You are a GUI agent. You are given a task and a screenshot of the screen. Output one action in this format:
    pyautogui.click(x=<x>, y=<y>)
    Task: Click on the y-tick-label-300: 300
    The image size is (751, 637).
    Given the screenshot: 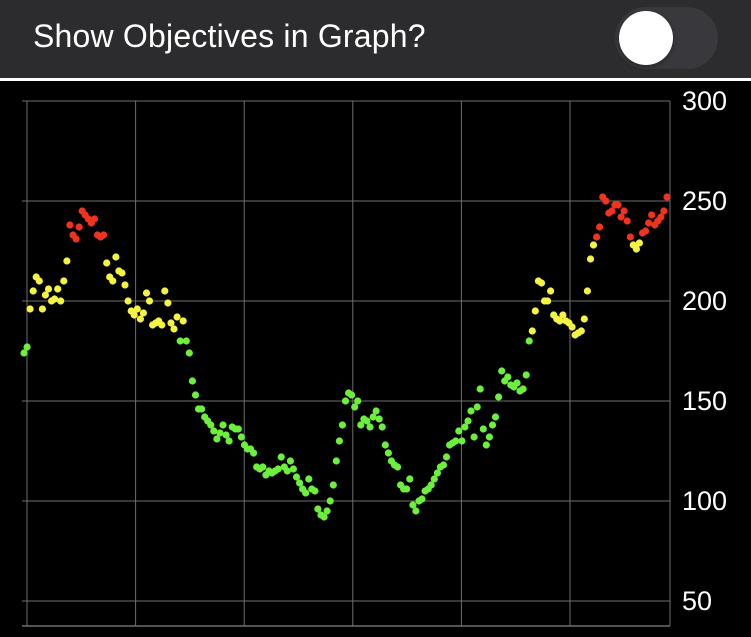 What is the action you would take?
    pyautogui.click(x=704, y=101)
    